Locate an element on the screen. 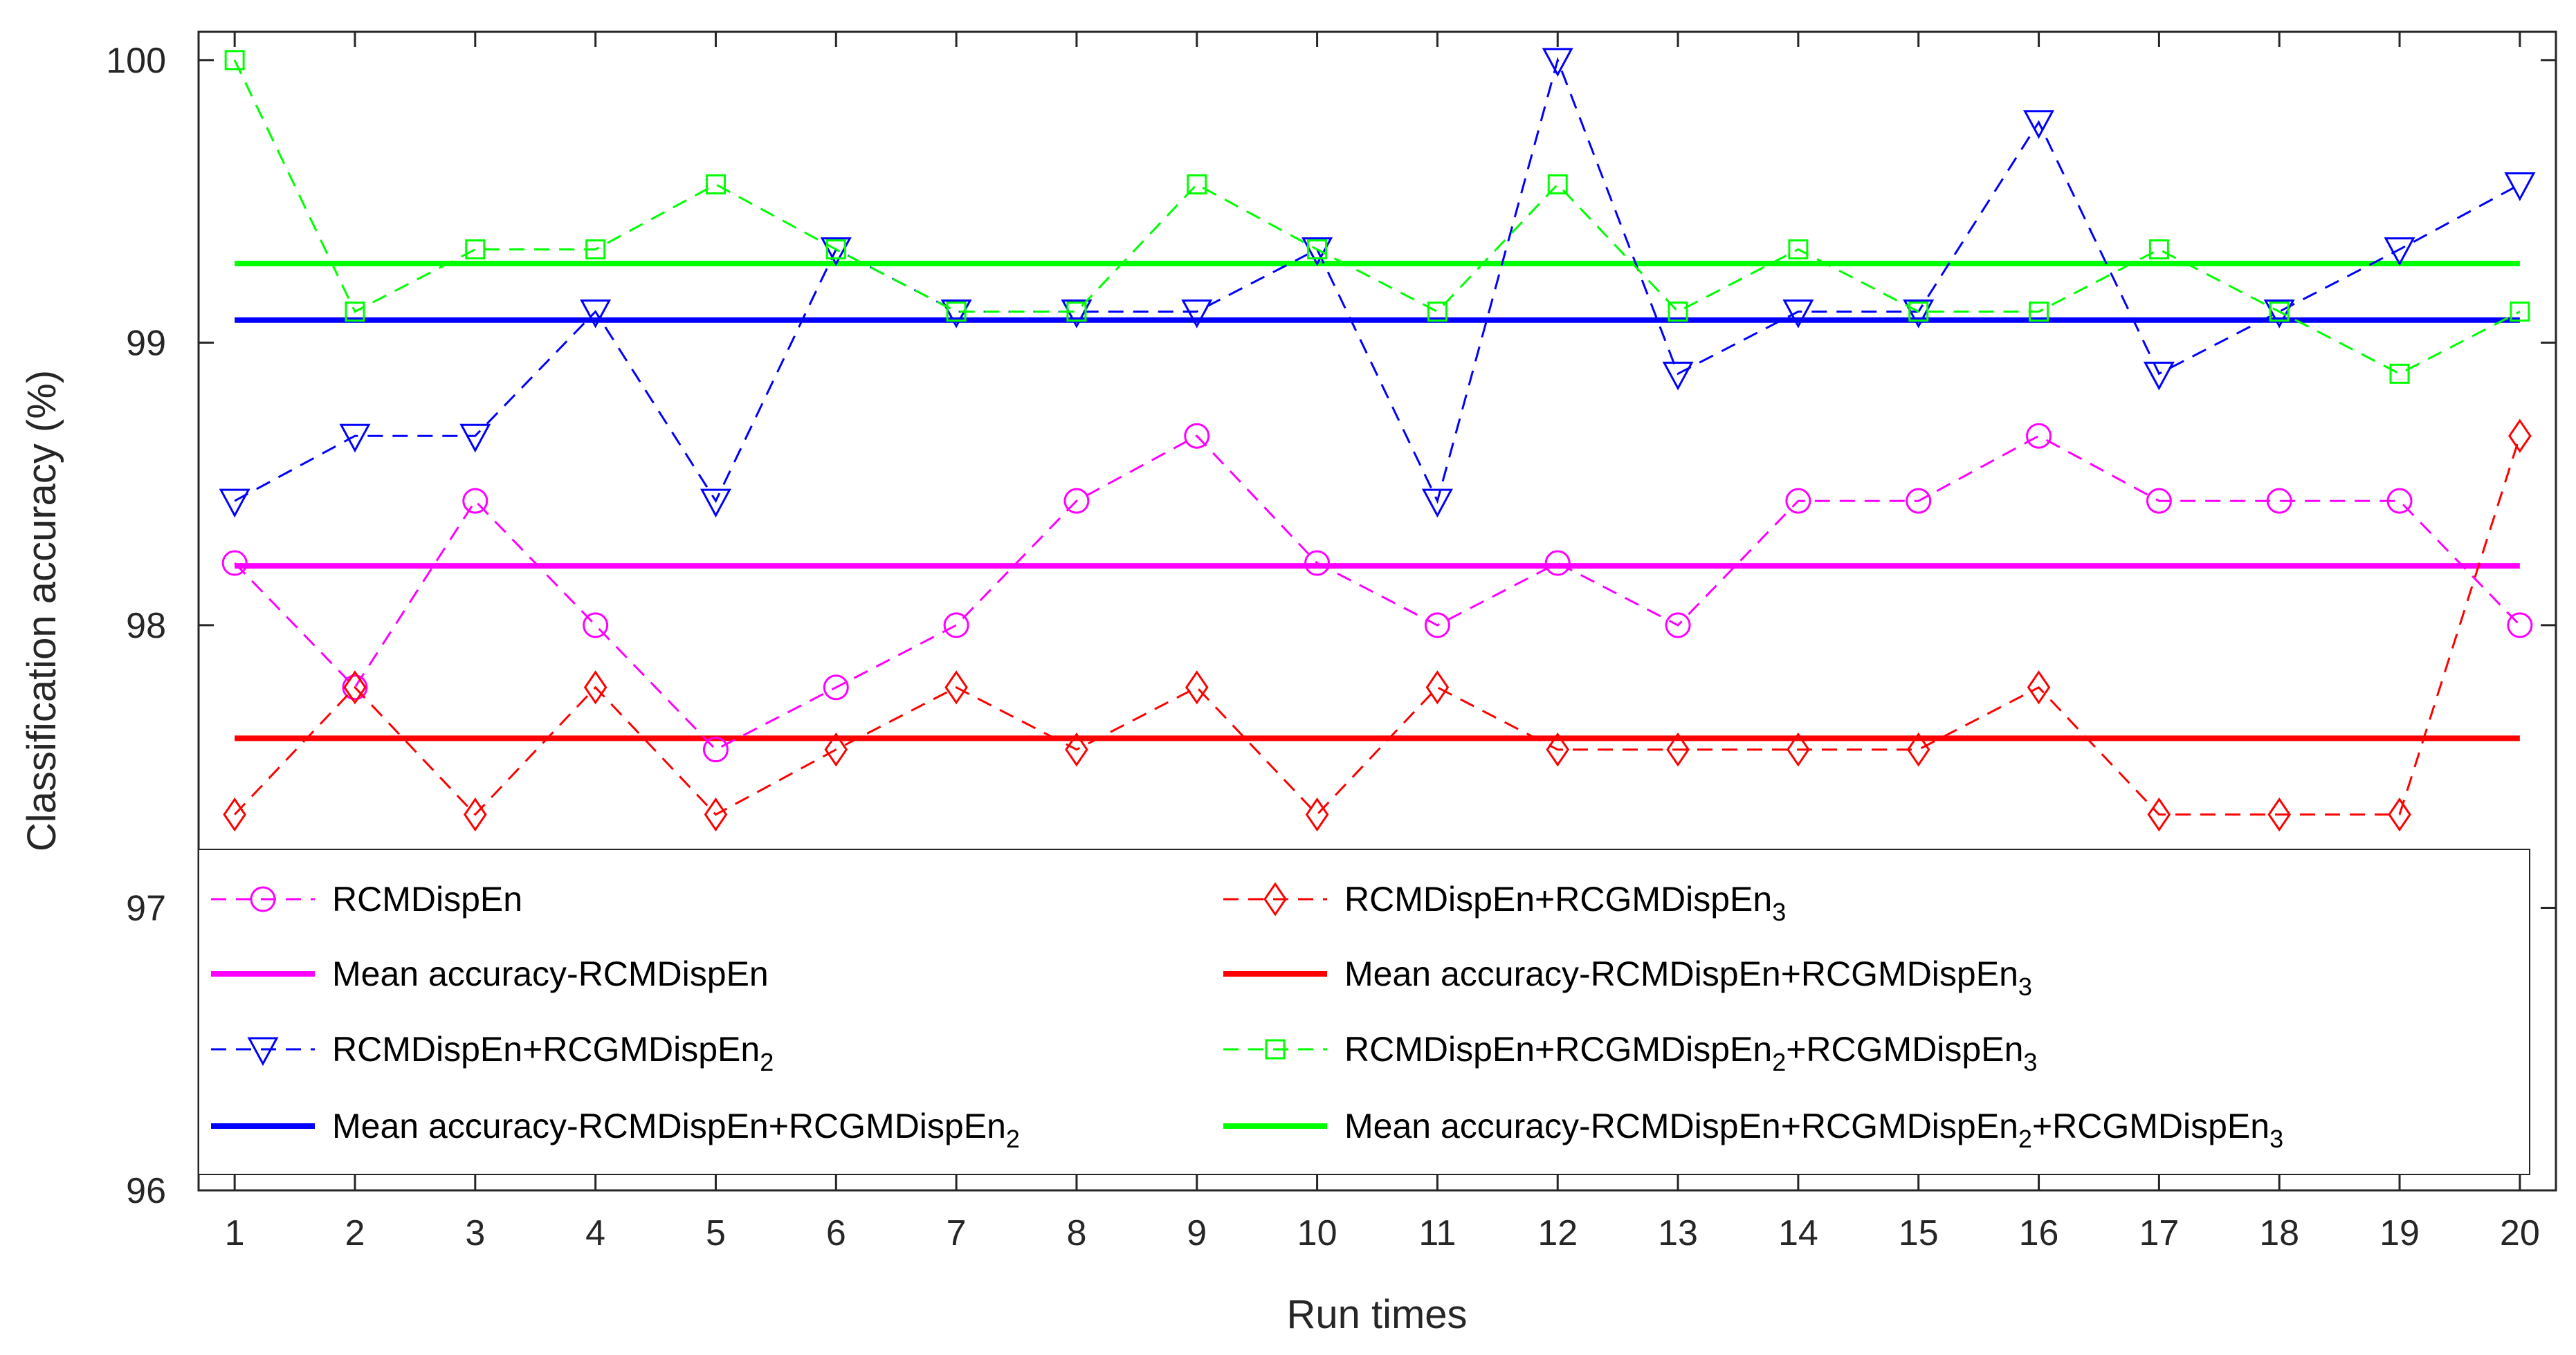 The height and width of the screenshot is (1355, 2576). legend-label-m2: Mean accuracy-RCMDispEn+RCGMDispEn2 is located at coordinates (676, 1130).